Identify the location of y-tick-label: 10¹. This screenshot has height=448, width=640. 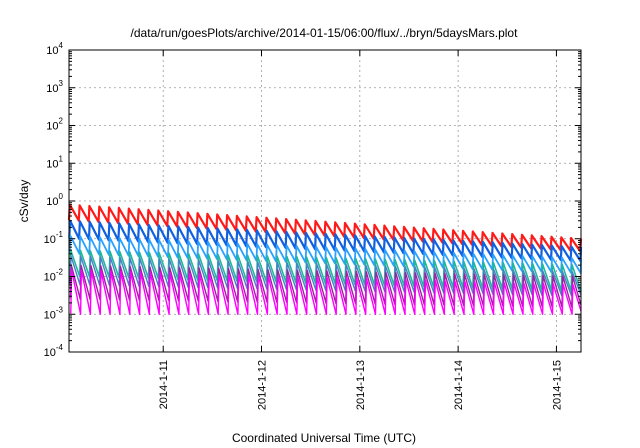
(54, 162).